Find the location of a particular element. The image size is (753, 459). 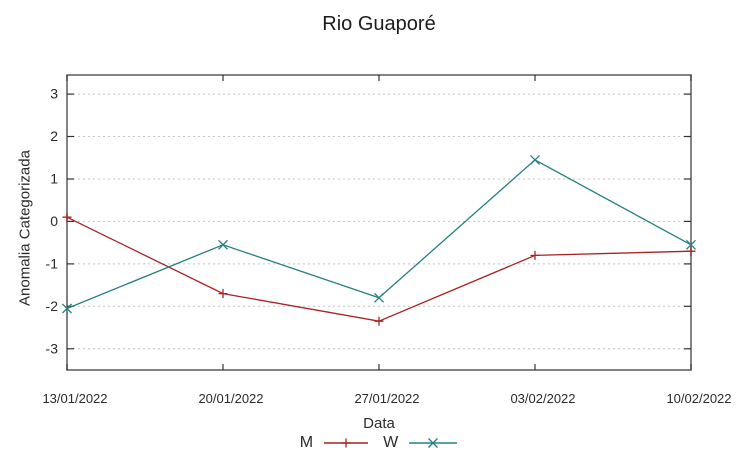

legend: M W is located at coordinates (379, 443).